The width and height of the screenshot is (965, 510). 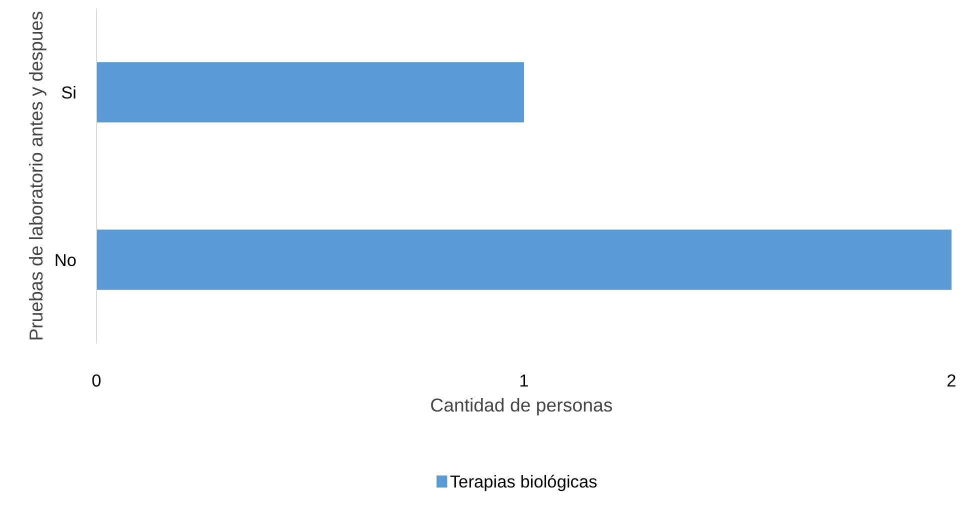 What do you see at coordinates (35, 176) in the screenshot?
I see `y-axis-title: Pruebas de laboratorio antes y despues` at bounding box center [35, 176].